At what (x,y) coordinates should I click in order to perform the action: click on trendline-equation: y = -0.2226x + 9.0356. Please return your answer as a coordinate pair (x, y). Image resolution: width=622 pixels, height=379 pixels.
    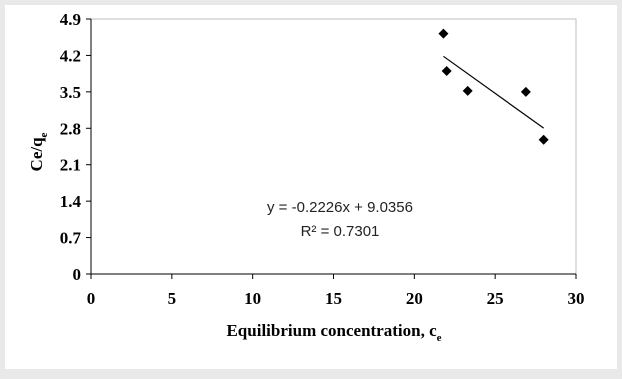
    Looking at the image, I should click on (340, 207).